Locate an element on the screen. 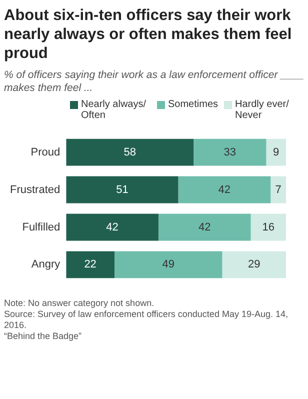  data-label: 16 is located at coordinates (268, 227).